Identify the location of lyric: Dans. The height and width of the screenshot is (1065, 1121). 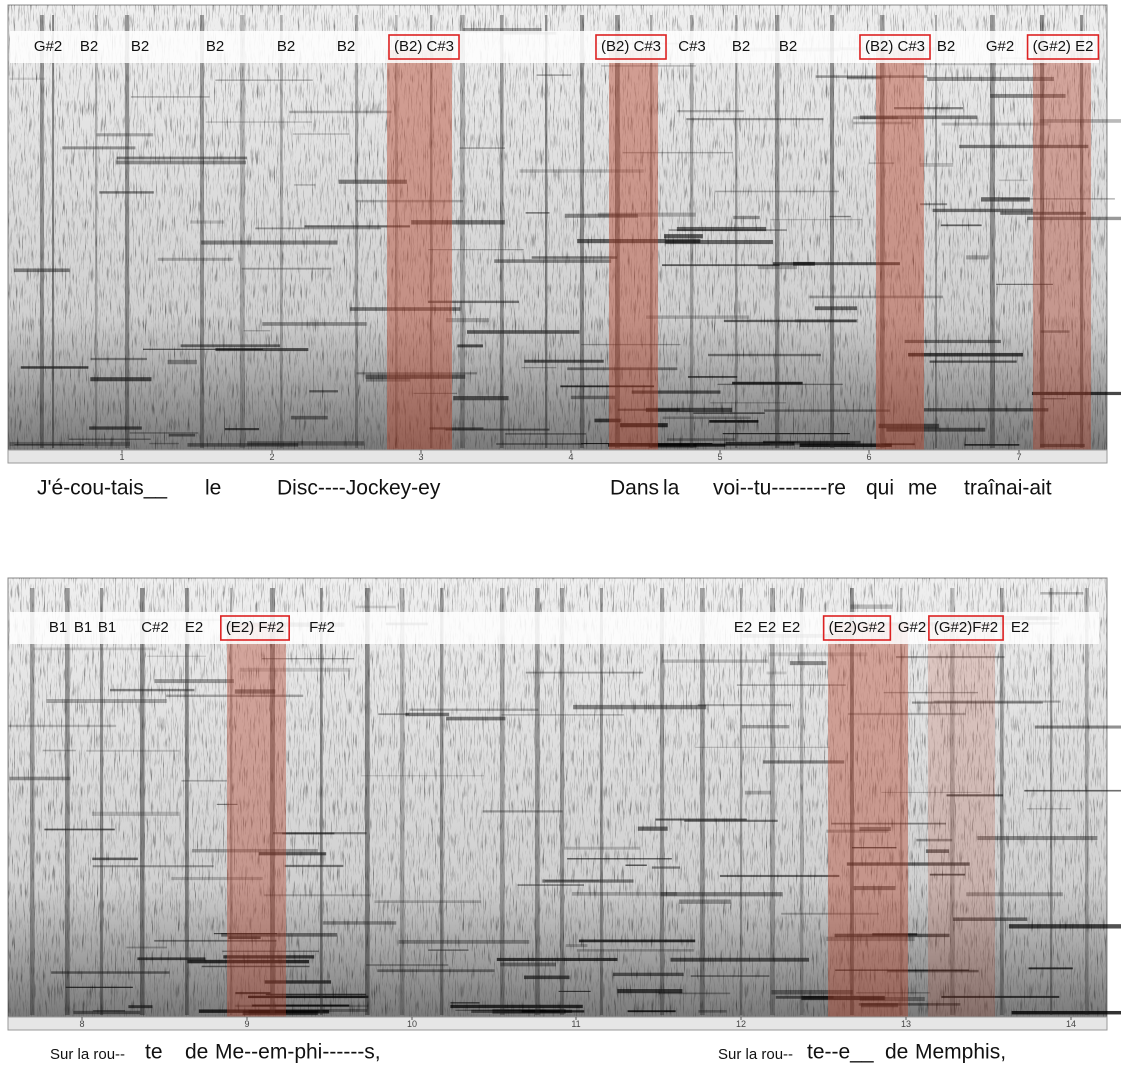
(634, 488).